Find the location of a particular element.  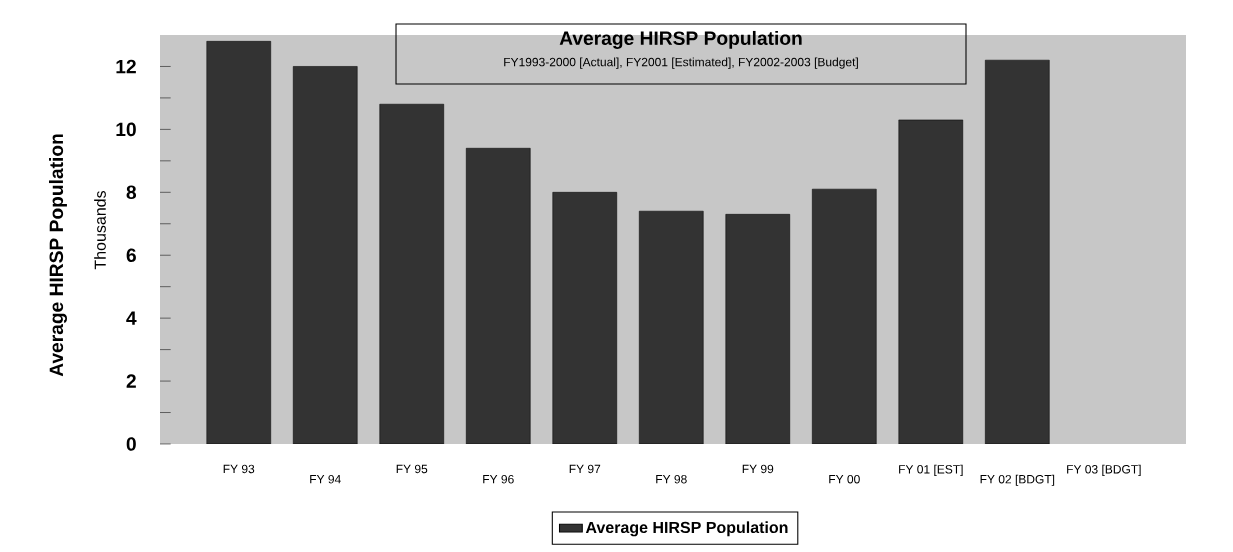

x-tick-label: FY 98 is located at coordinates (671, 479).